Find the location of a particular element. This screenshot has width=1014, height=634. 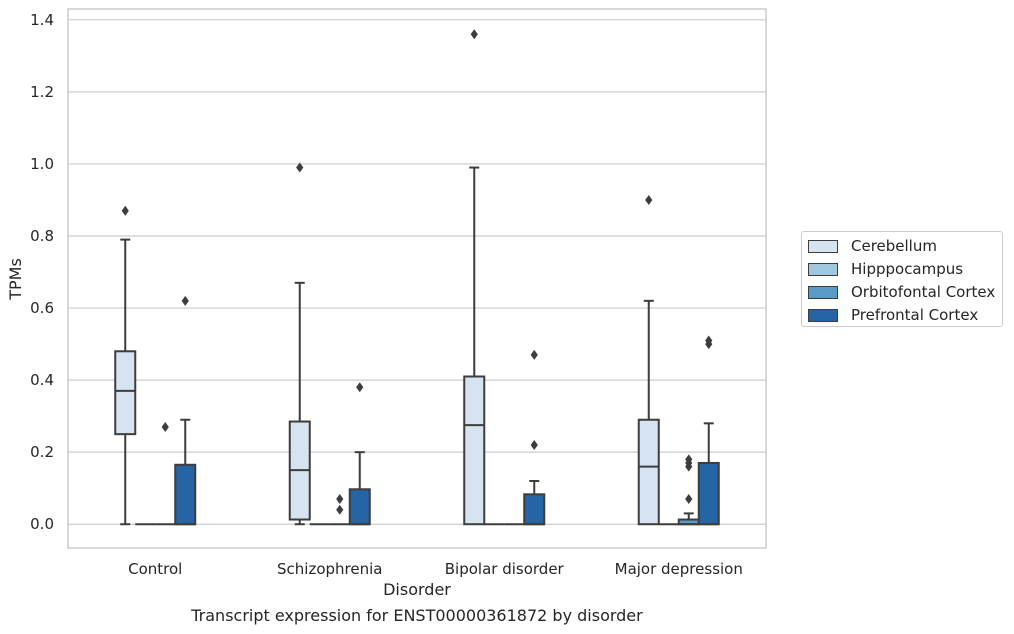

legend-item-orbitofrontal-cortex: Orbitofontal Cortex is located at coordinates (901, 292).